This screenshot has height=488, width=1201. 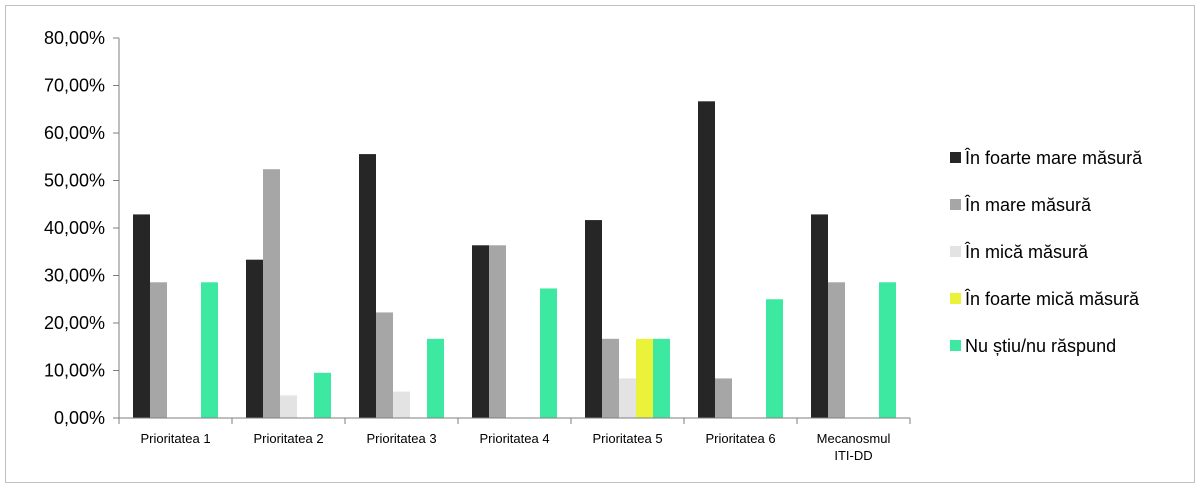 I want to click on x-category-label: Mecanosmul ITI-DD, so click(x=854, y=447).